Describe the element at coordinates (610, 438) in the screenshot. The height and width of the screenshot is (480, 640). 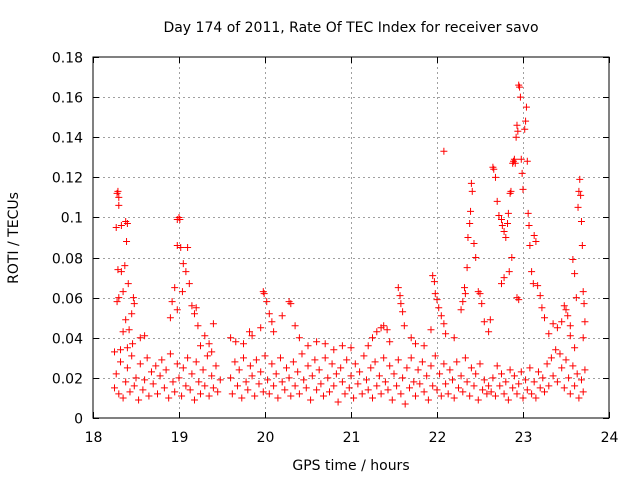
I see `x-tick-label: 24` at that location.